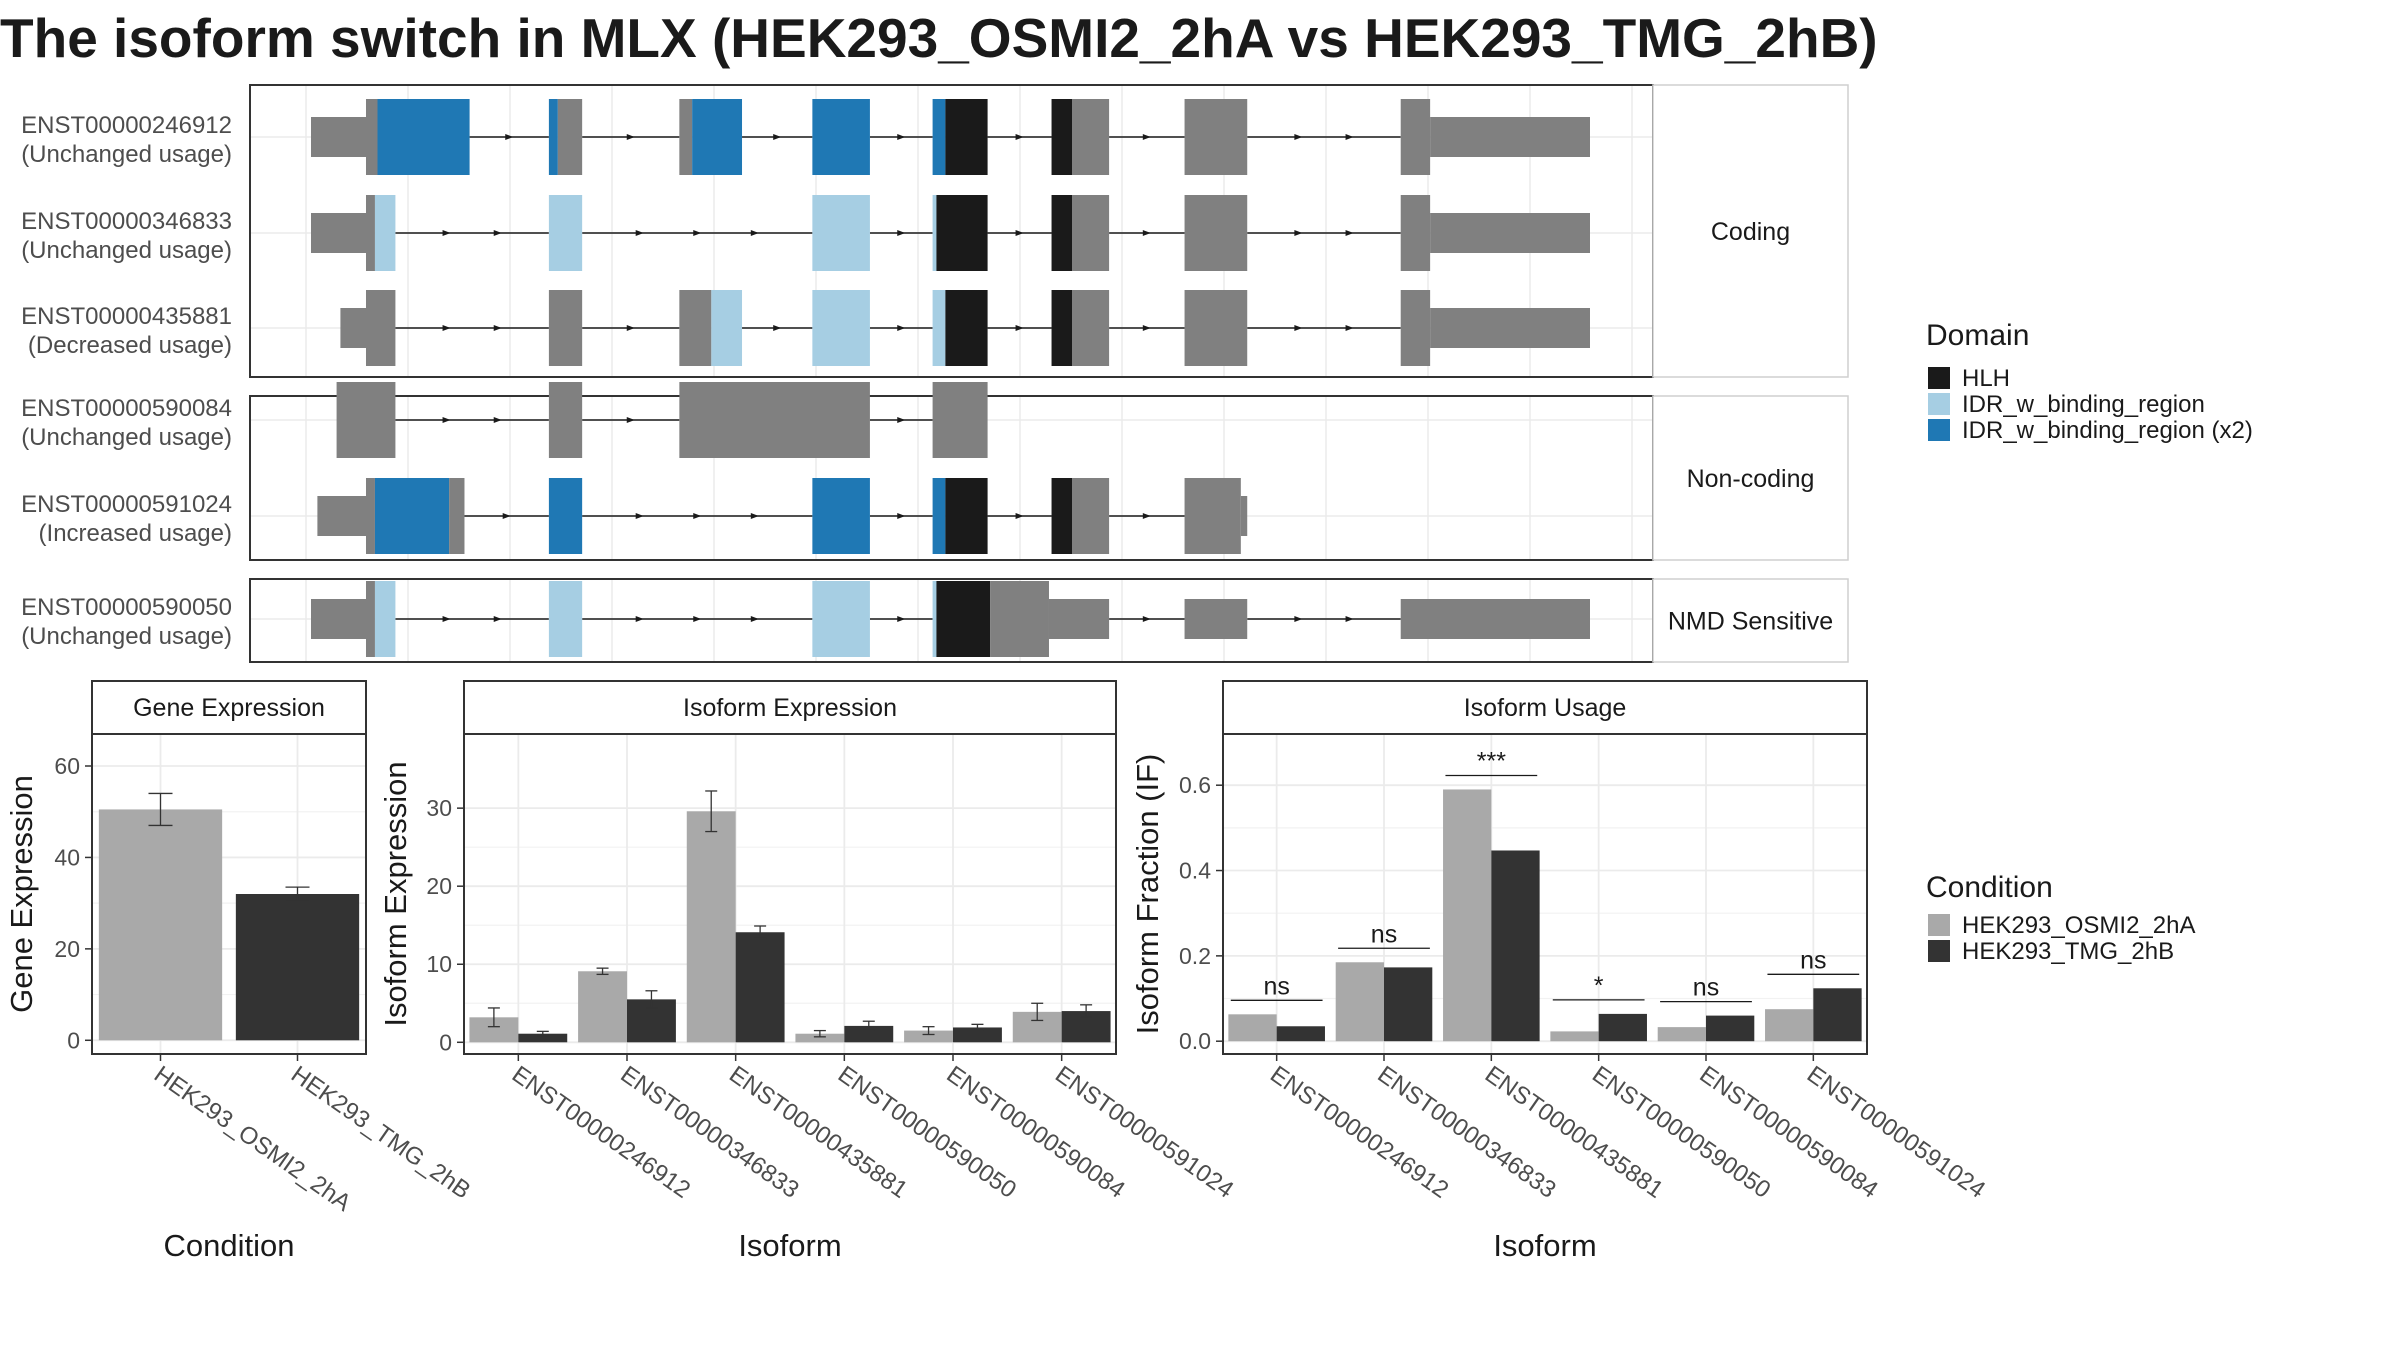 This screenshot has height=1350, width=2400. What do you see at coordinates (1147, 894) in the screenshot?
I see `y-axis-label: Isoform Fraction (IF)` at bounding box center [1147, 894].